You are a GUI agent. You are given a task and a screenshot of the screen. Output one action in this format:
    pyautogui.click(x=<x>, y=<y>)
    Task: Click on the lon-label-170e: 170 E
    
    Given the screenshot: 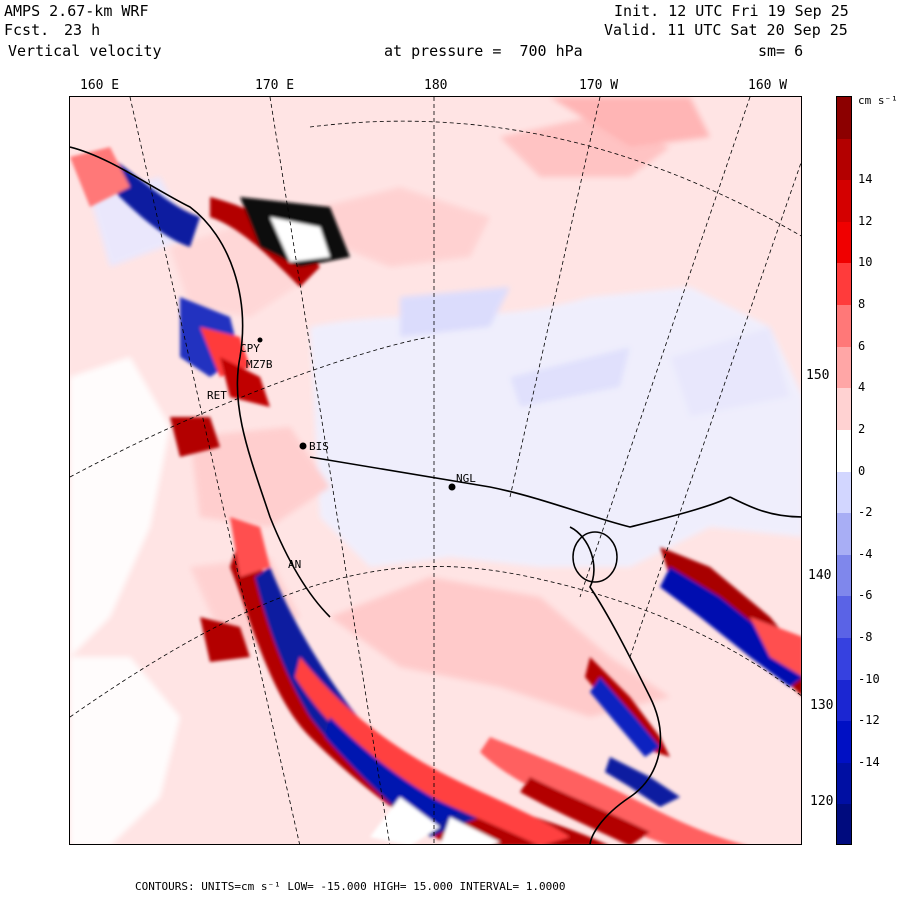 What is the action you would take?
    pyautogui.click(x=275, y=85)
    